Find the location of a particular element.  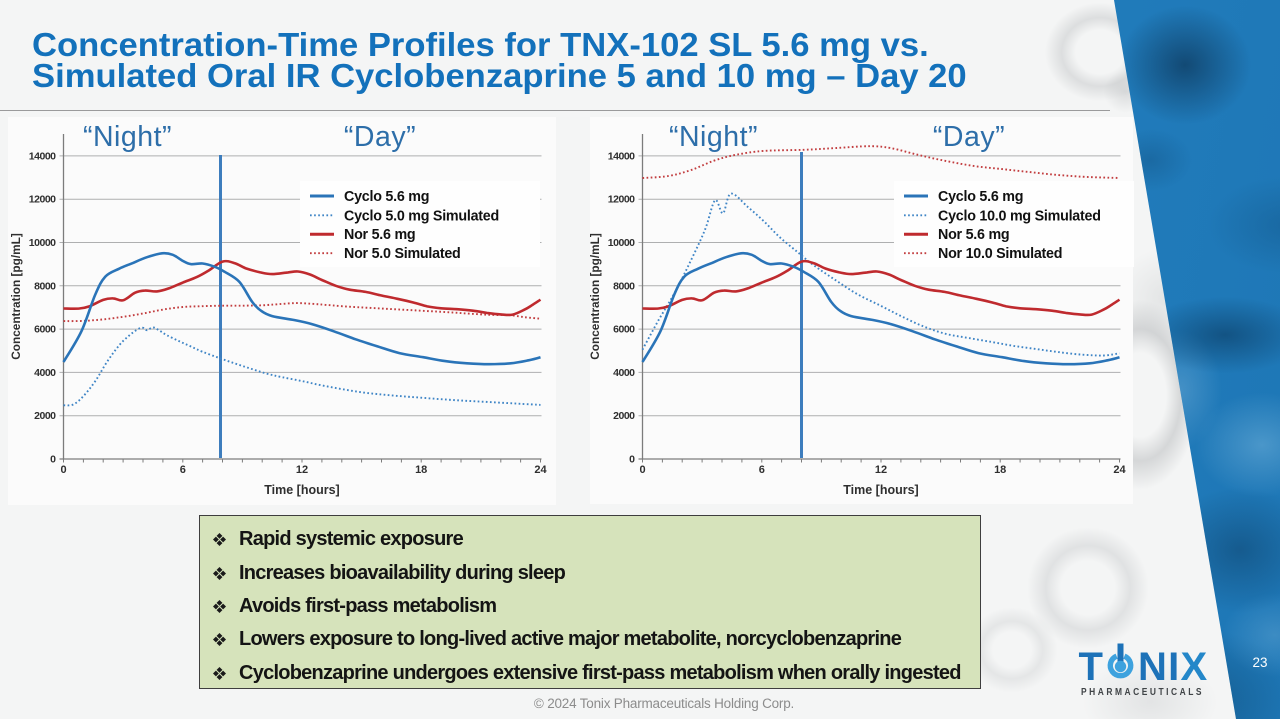

svg-text: Nor 10.0 Simulated is located at coordinates (1000, 254).